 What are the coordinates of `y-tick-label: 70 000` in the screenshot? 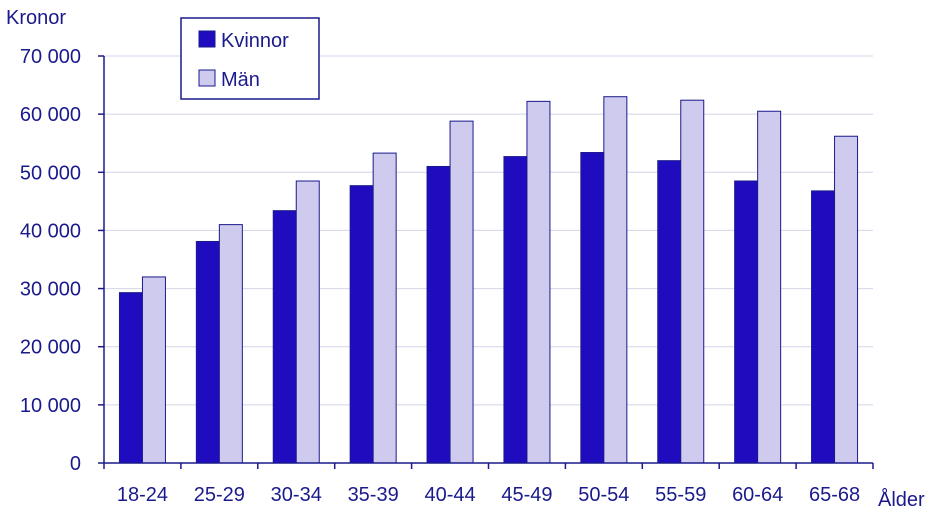 It's located at (50, 57).